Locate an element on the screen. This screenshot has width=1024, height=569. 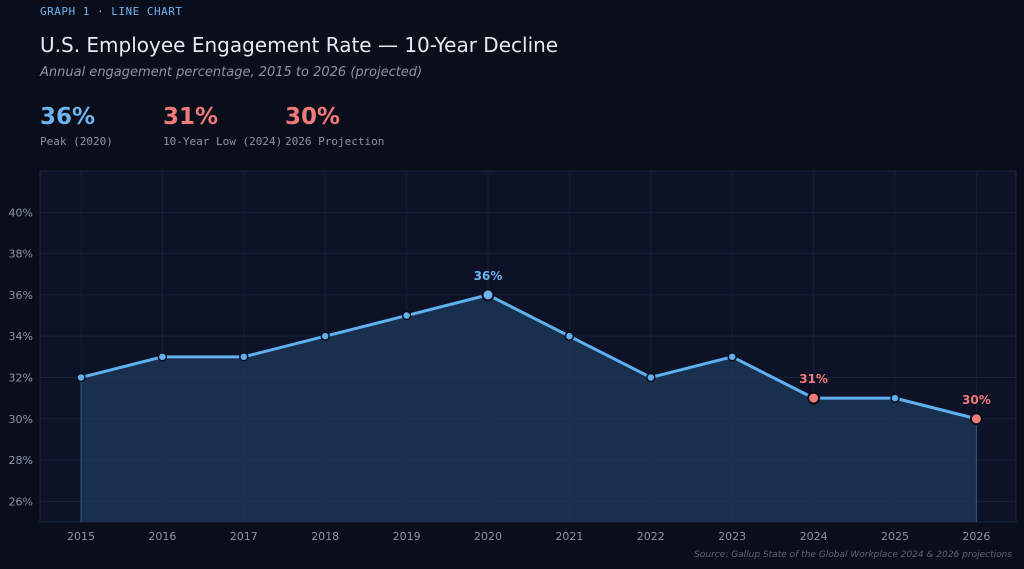
graph-eyebrow: GRAPH 1 · LINE CHART is located at coordinates (111, 11).